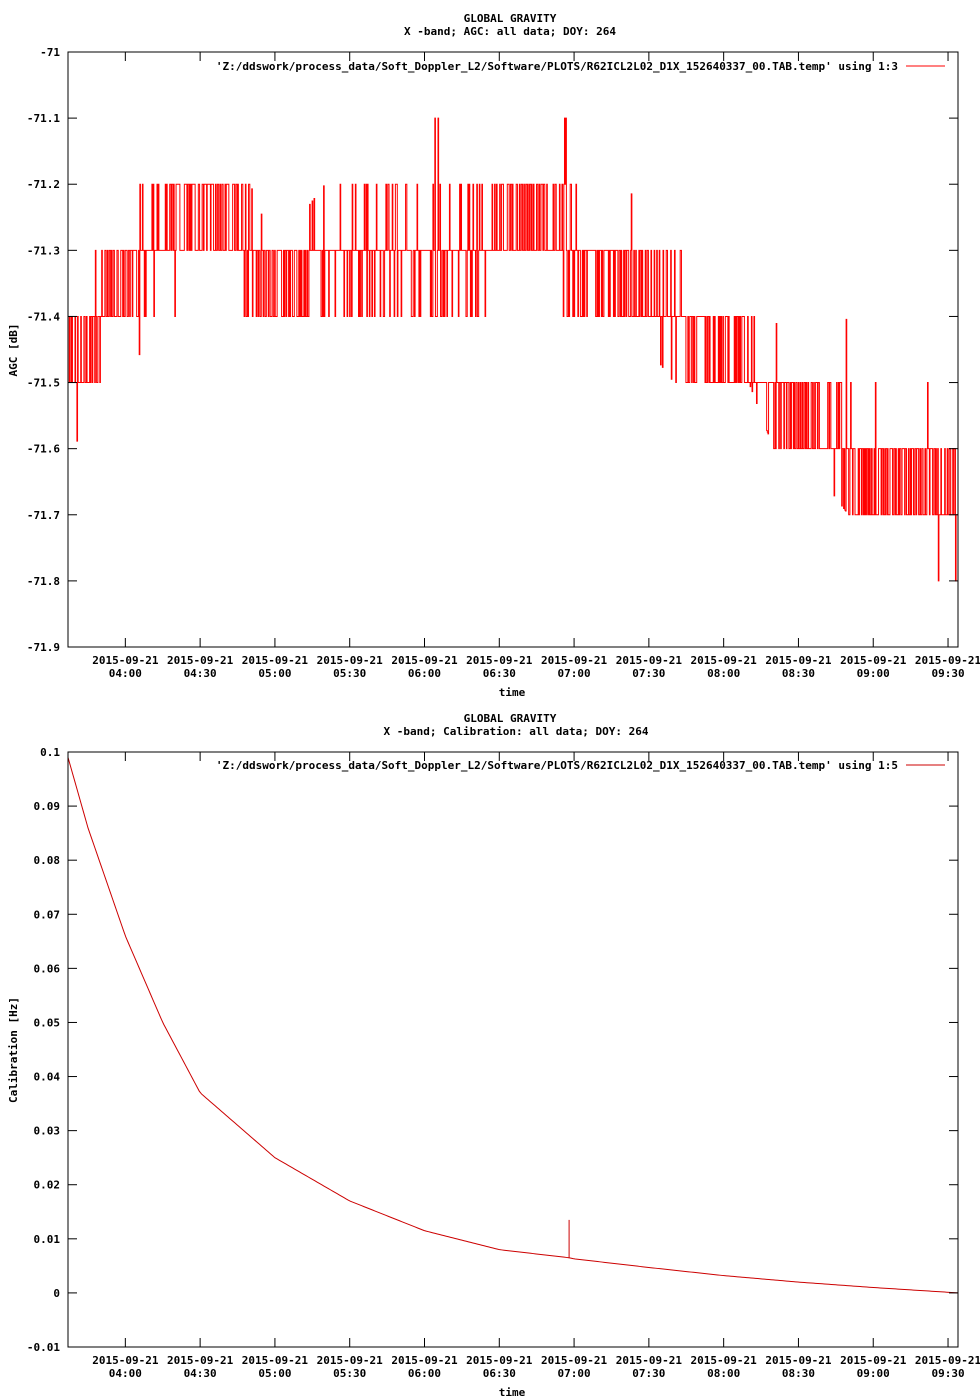 The height and width of the screenshot is (1400, 980). Describe the element at coordinates (47, 860) in the screenshot. I see `calibration-chart-ytick-label: 0.08` at that location.